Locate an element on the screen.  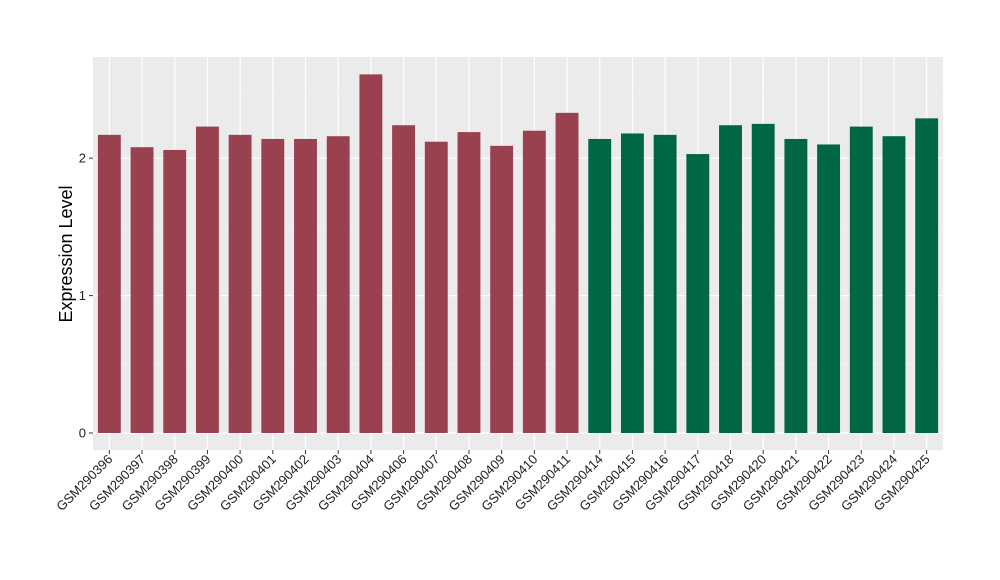
bar-GSM290399 is located at coordinates (207, 280).